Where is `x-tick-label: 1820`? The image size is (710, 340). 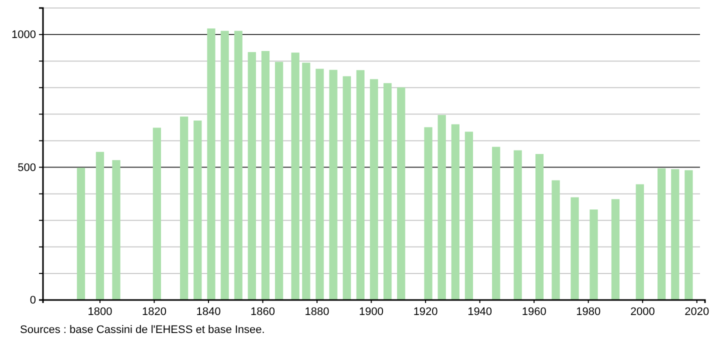 x-tick-label: 1820 is located at coordinates (154, 312).